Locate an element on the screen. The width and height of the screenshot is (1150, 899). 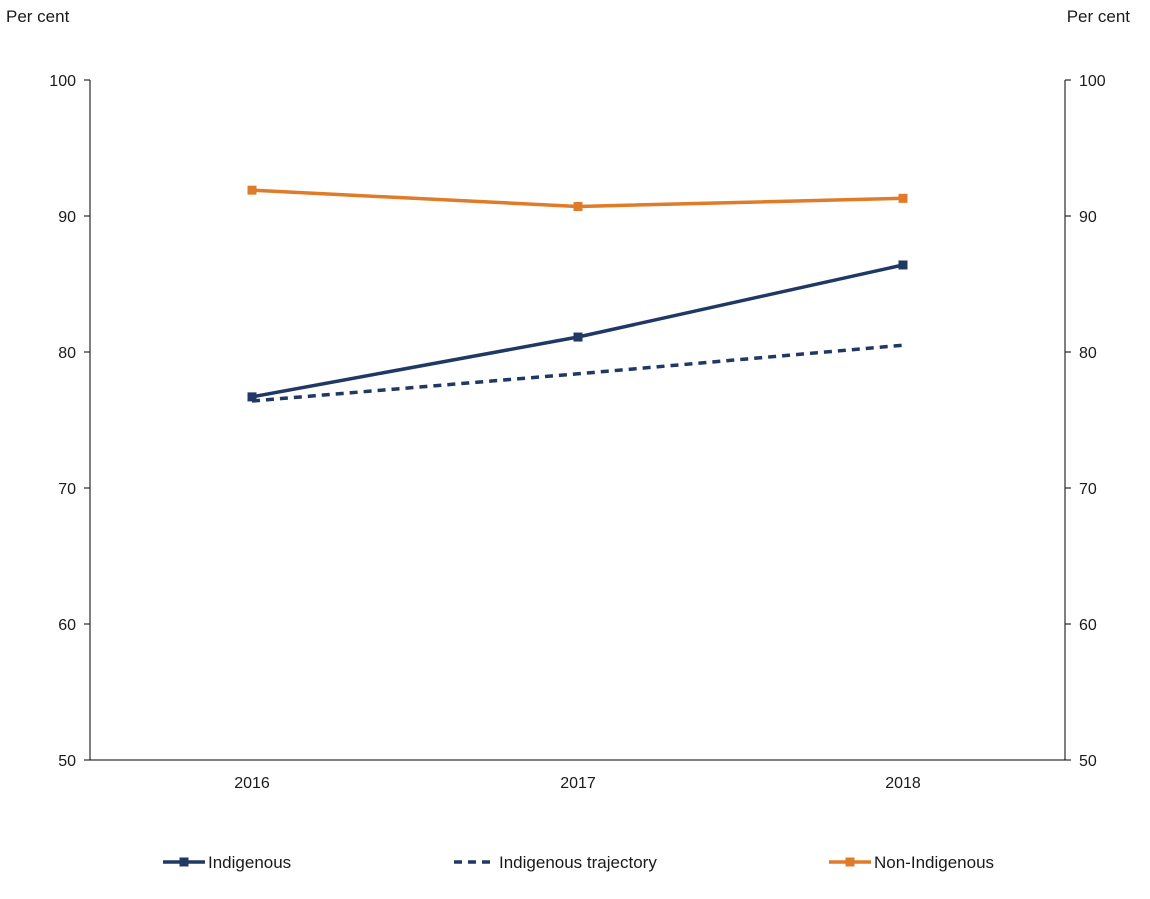
left-y-tick-label: 50 is located at coordinates (67, 761).